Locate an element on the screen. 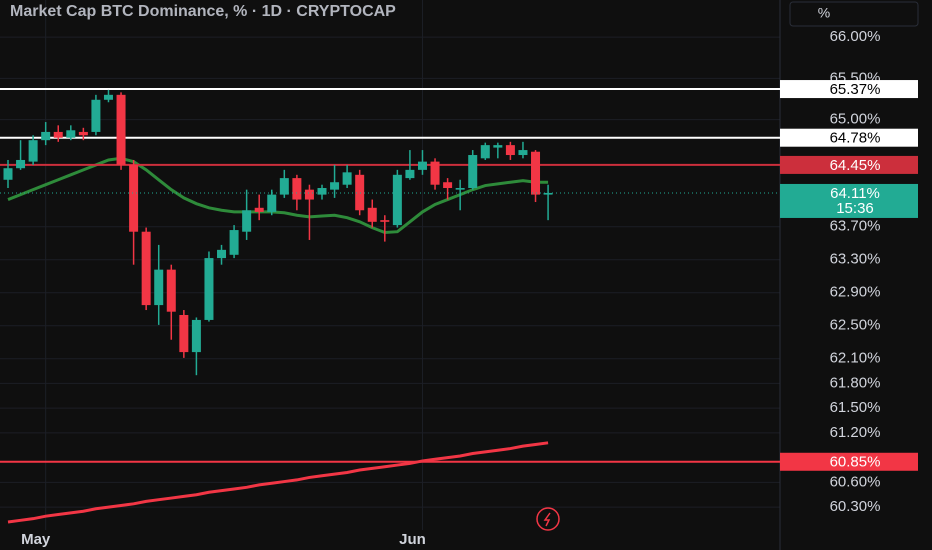  level-label: 65.37% is located at coordinates (855, 89).